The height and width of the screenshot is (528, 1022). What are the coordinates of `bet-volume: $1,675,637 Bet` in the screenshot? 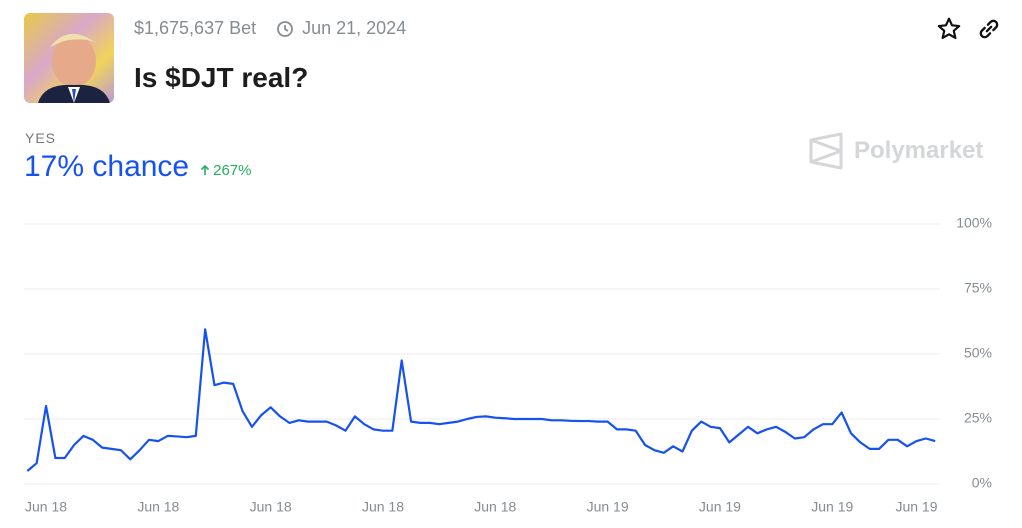 It's located at (195, 28).